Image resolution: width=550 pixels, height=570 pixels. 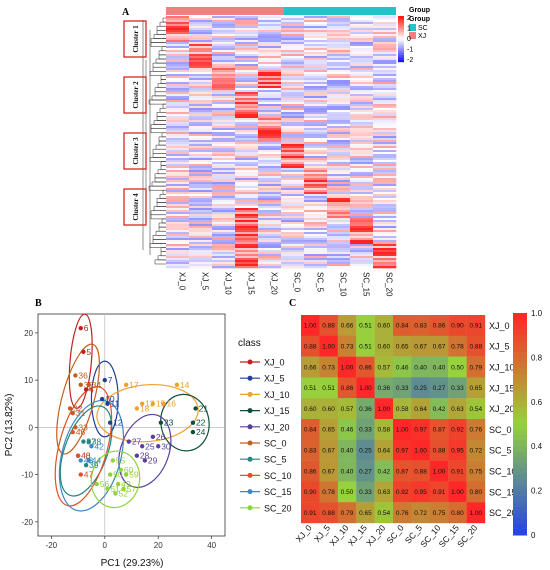 What do you see at coordinates (320, 282) in the screenshot?
I see `column-label: SC_5` at bounding box center [320, 282].